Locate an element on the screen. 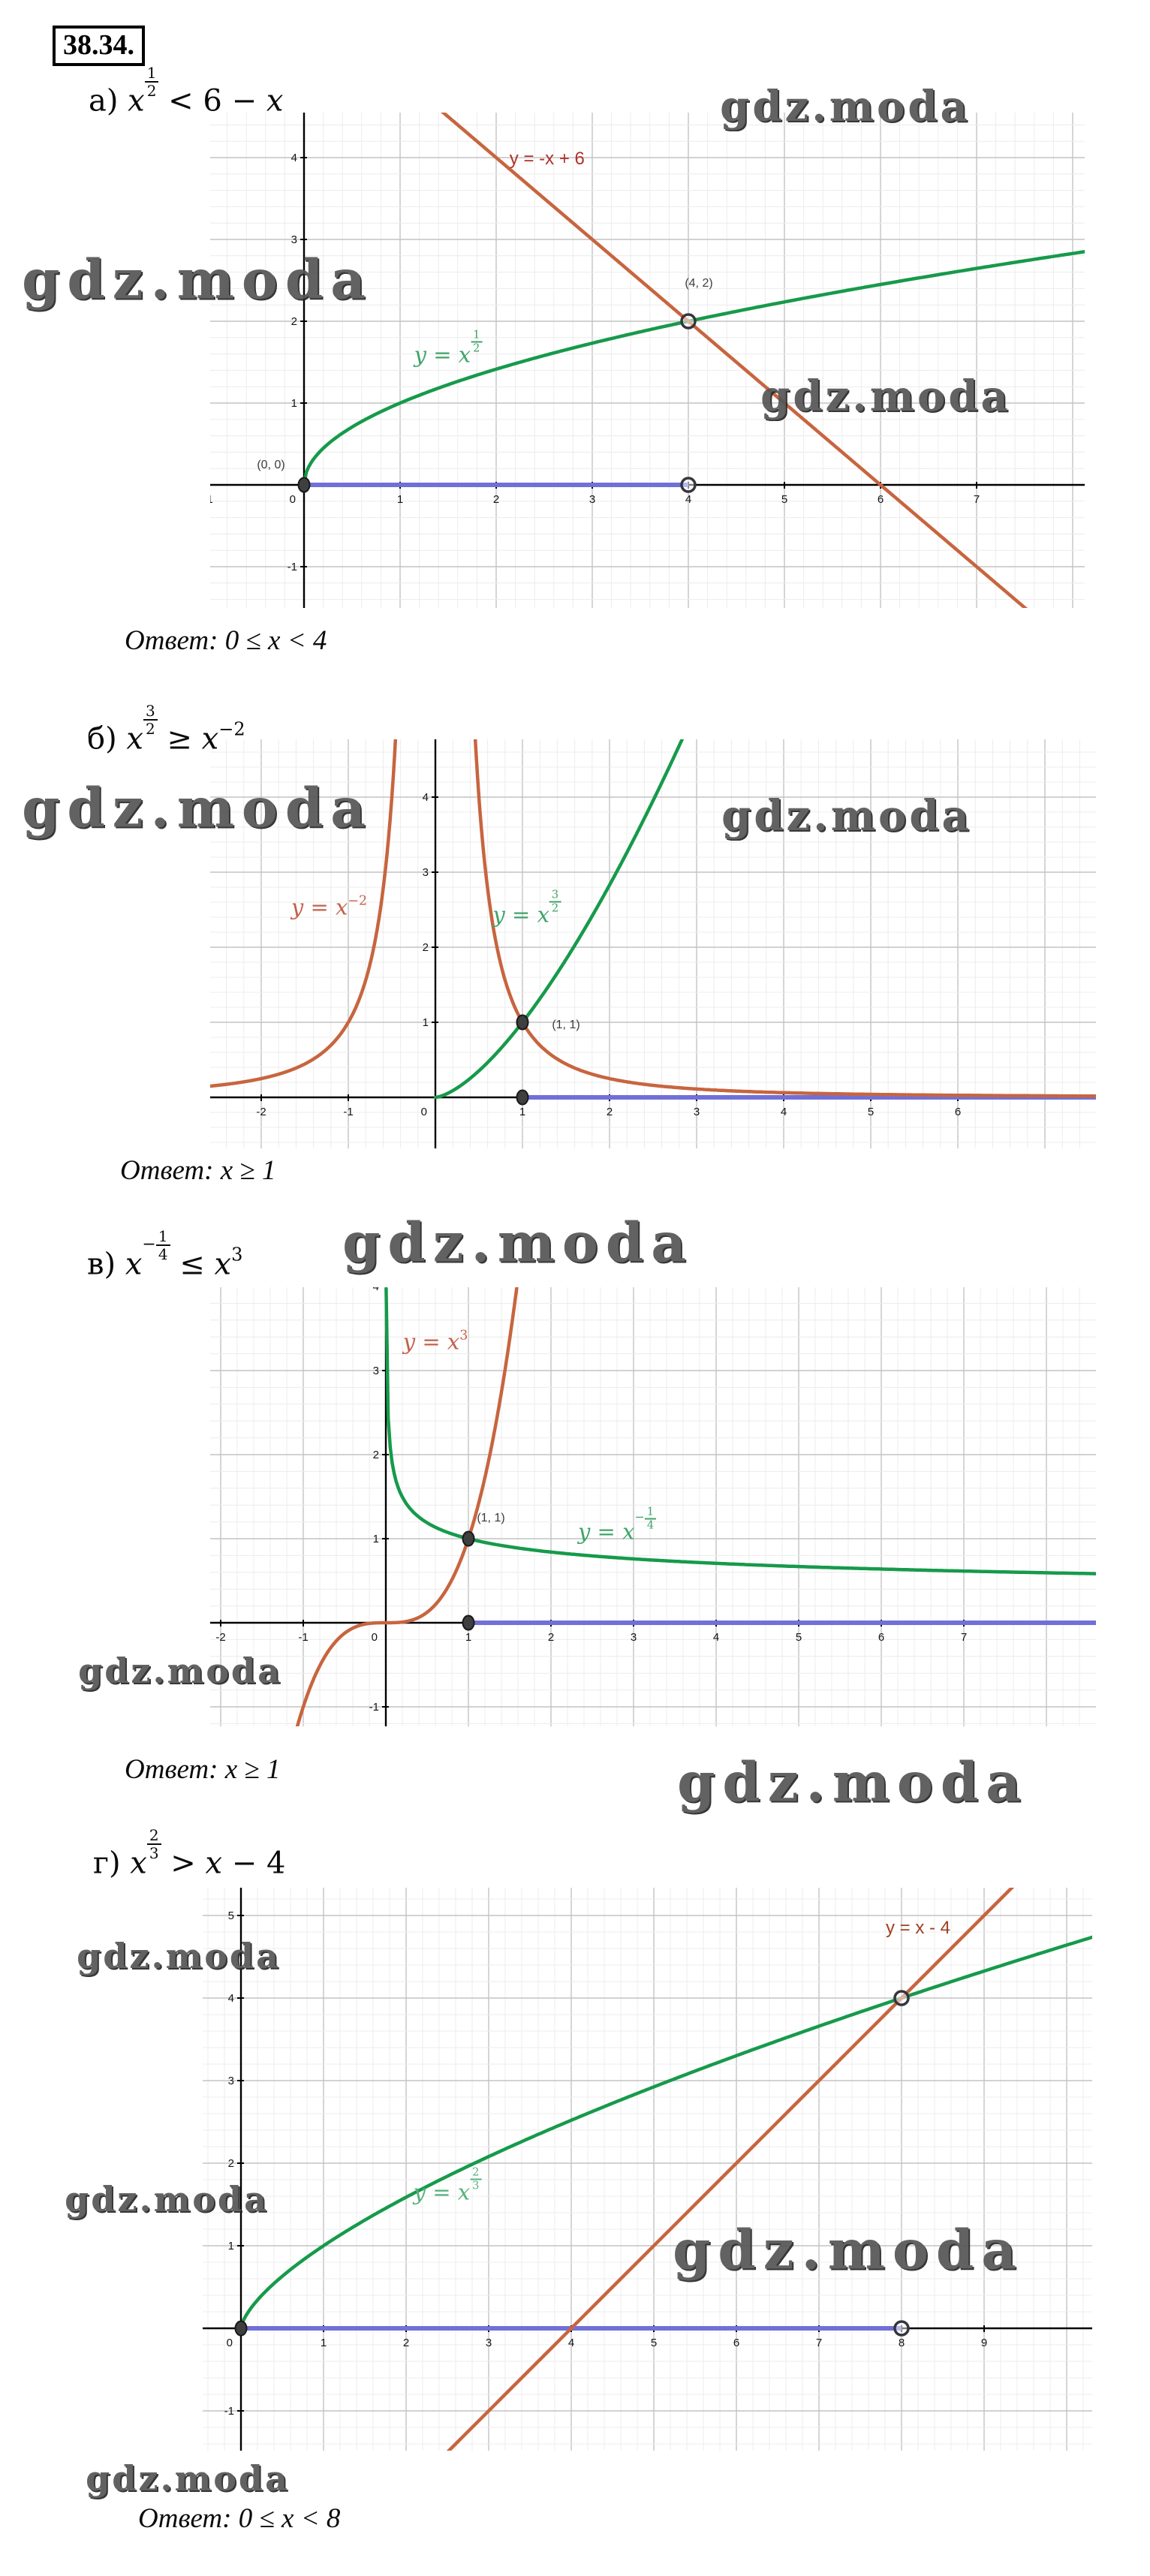 The image size is (1150, 2576). math-text: ≤ is located at coordinates (192, 1264).